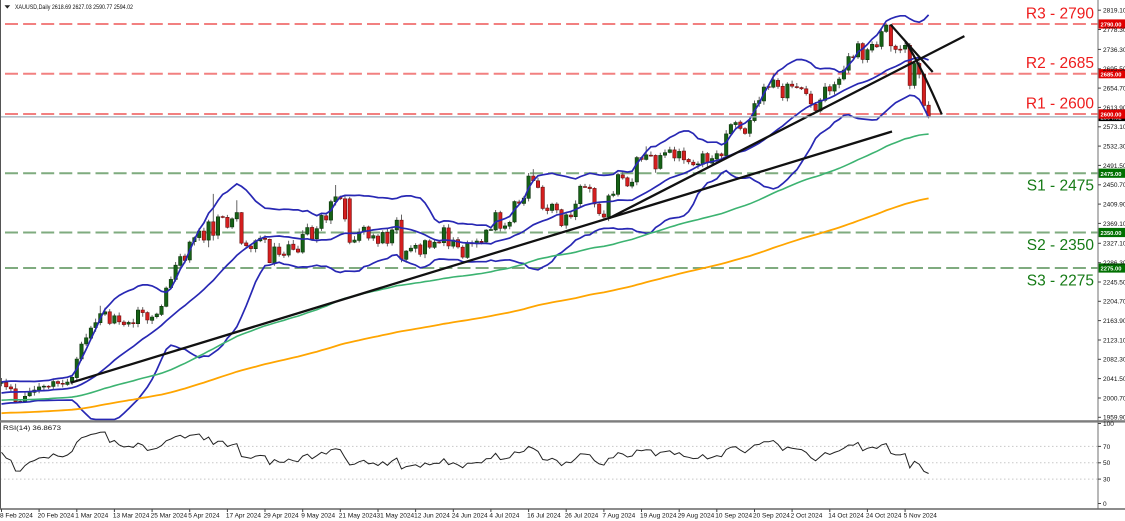 The width and height of the screenshot is (1125, 521). I want to click on svg-text: 2450.70, so click(1114, 185).